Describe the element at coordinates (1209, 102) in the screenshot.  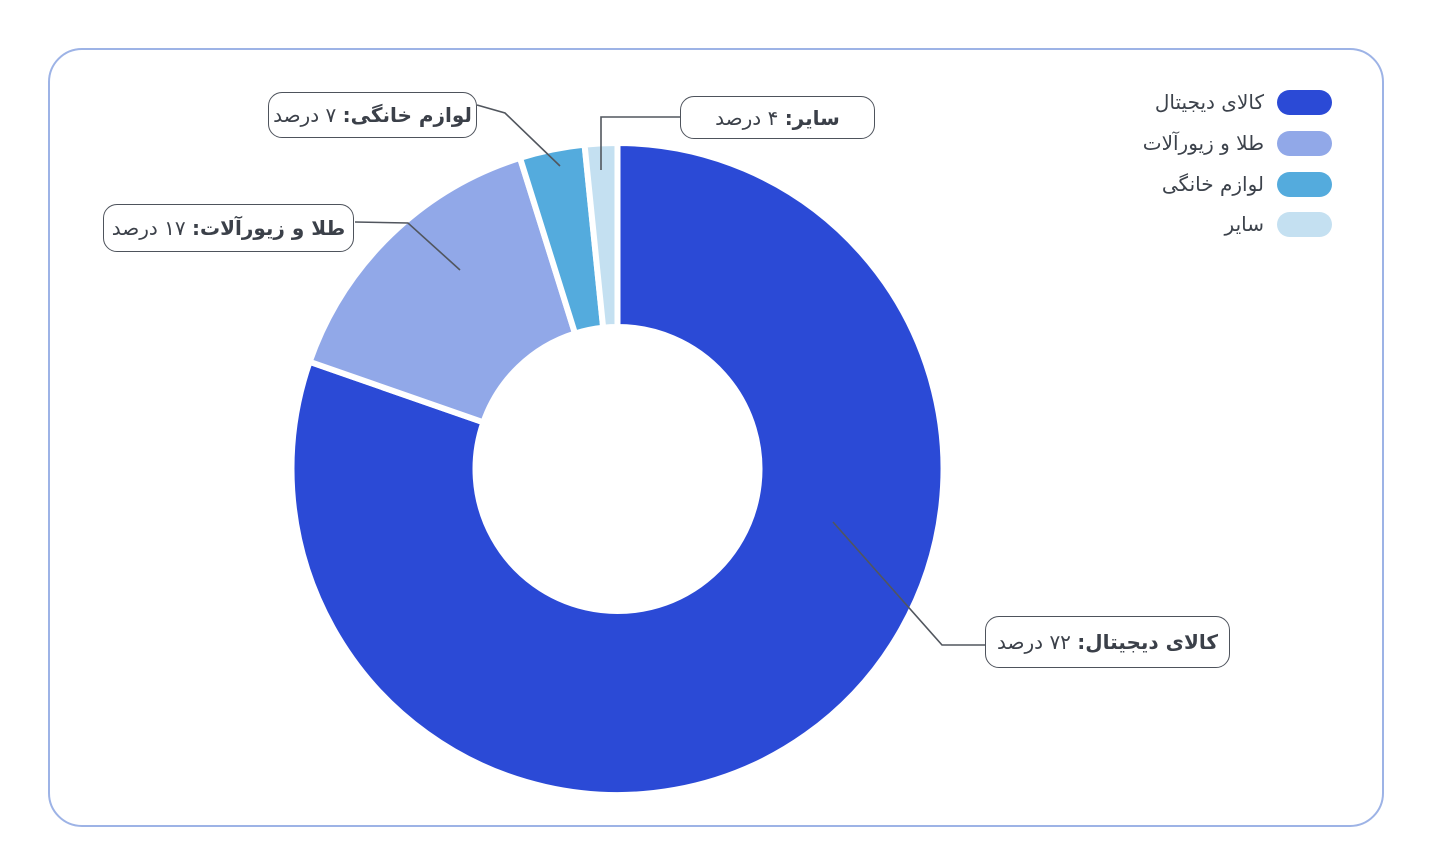
I see `legend-label: کالای دیجیتال` at that location.